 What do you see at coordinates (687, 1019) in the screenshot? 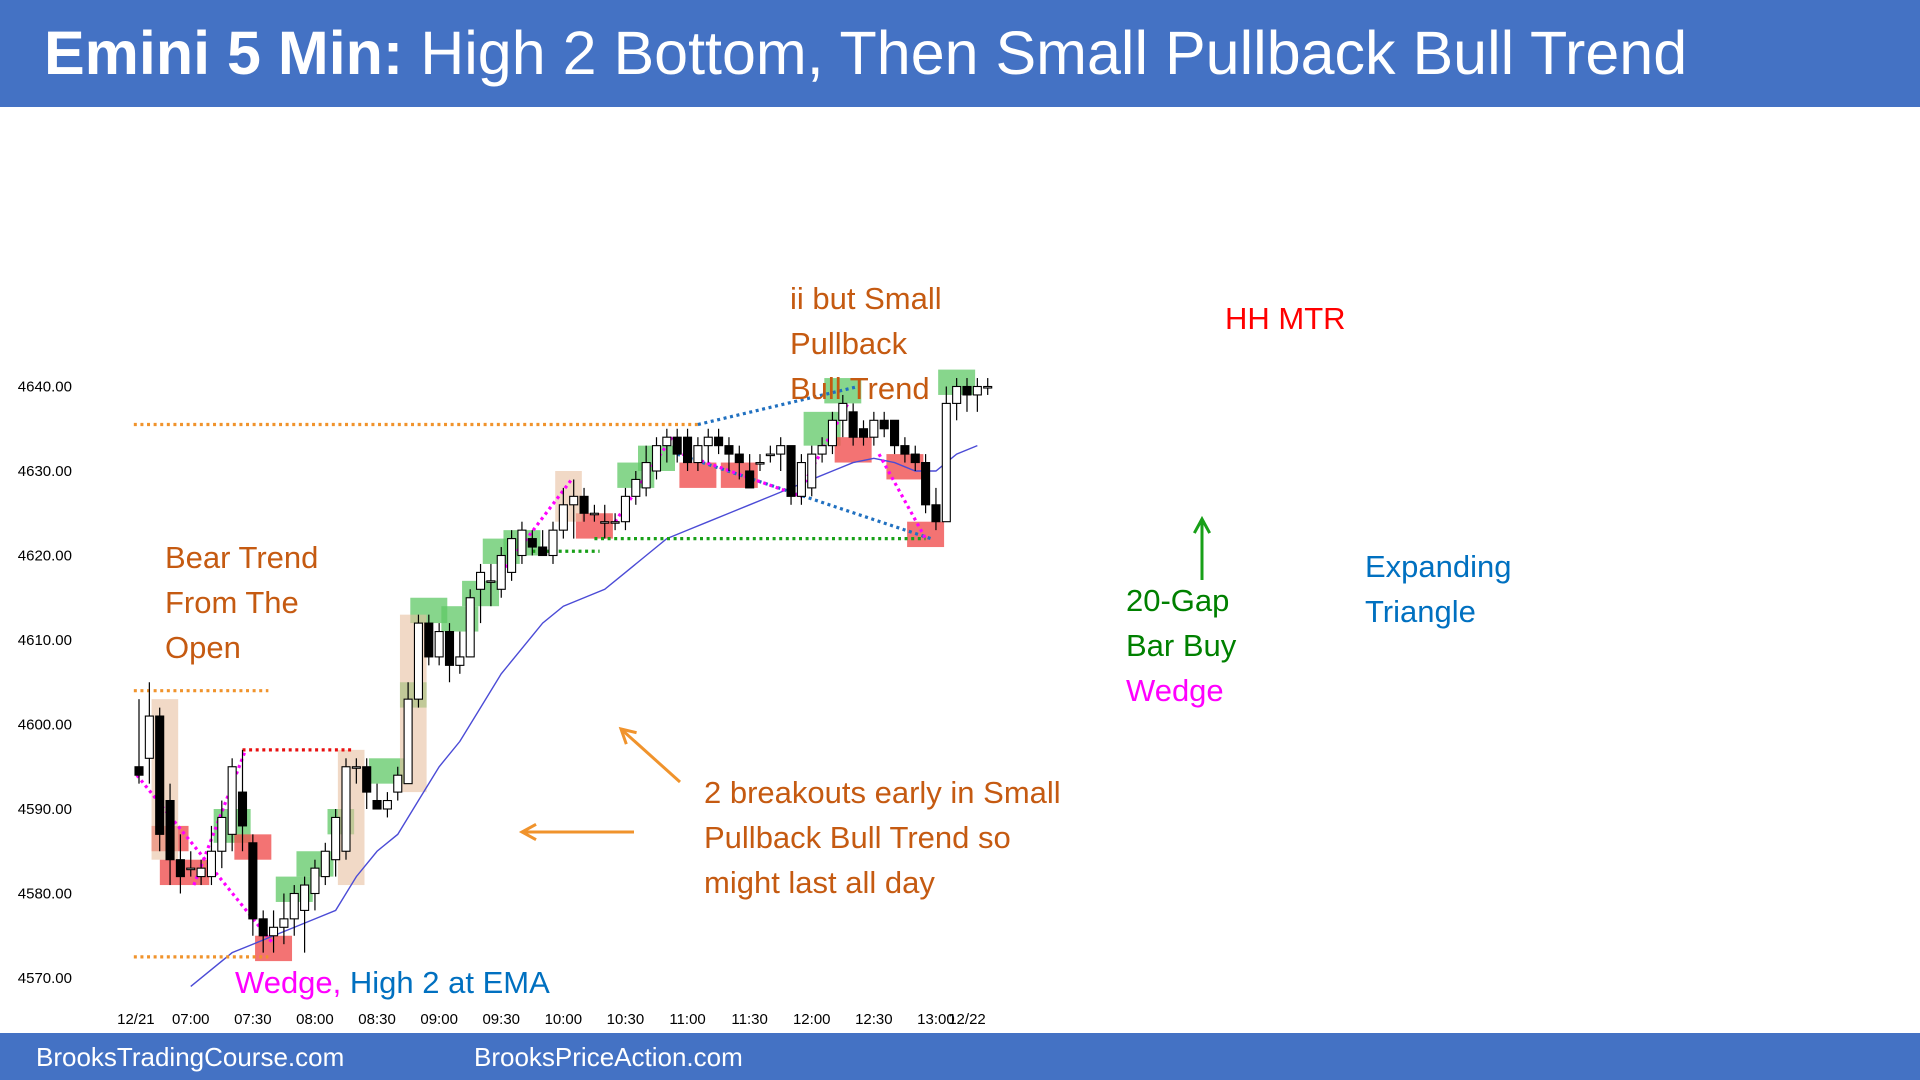
I see `x-tick-label: 11:00` at bounding box center [687, 1019].